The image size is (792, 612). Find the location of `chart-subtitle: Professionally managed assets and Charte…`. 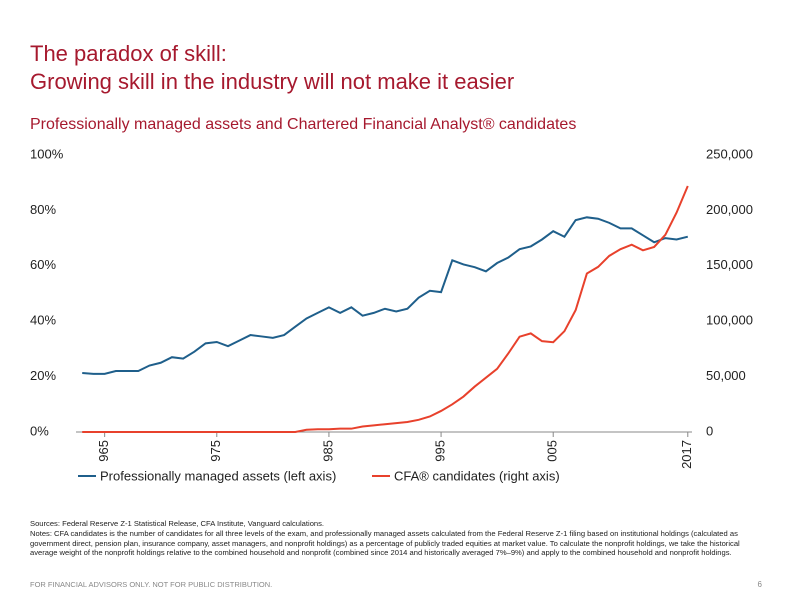

chart-subtitle: Professionally managed assets and Charte… is located at coordinates (303, 124).